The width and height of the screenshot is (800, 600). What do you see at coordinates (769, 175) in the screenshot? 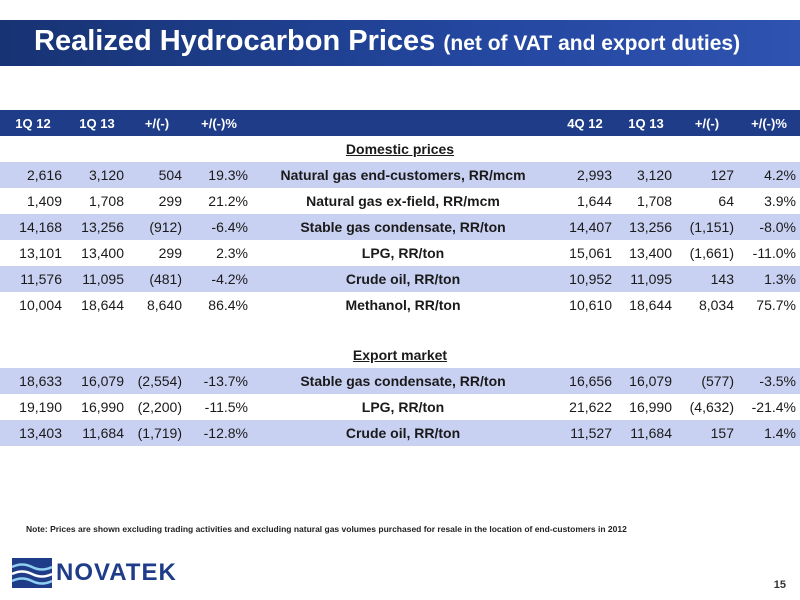
I see `value-cell: 4.2%` at bounding box center [769, 175].